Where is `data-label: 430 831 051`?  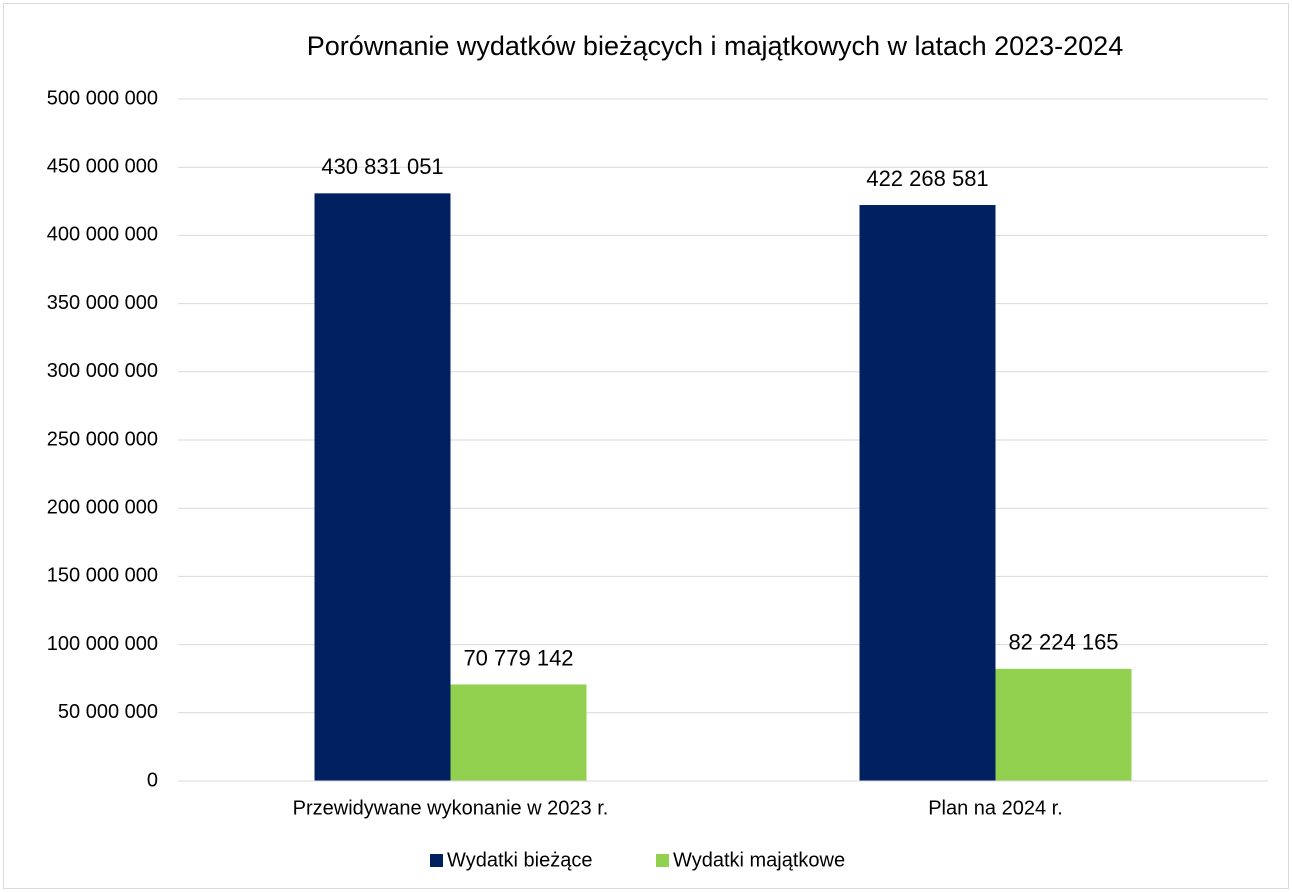 data-label: 430 831 051 is located at coordinates (382, 166).